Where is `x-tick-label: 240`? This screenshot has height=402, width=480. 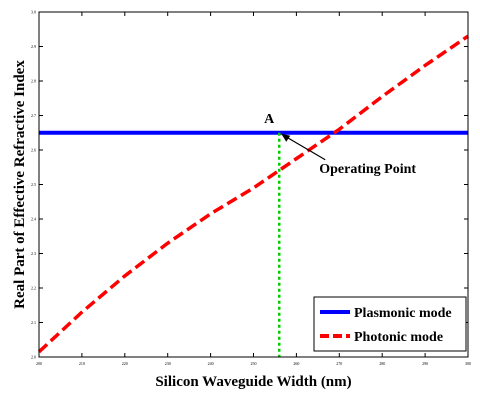
x-tick-label: 240 is located at coordinates (211, 363).